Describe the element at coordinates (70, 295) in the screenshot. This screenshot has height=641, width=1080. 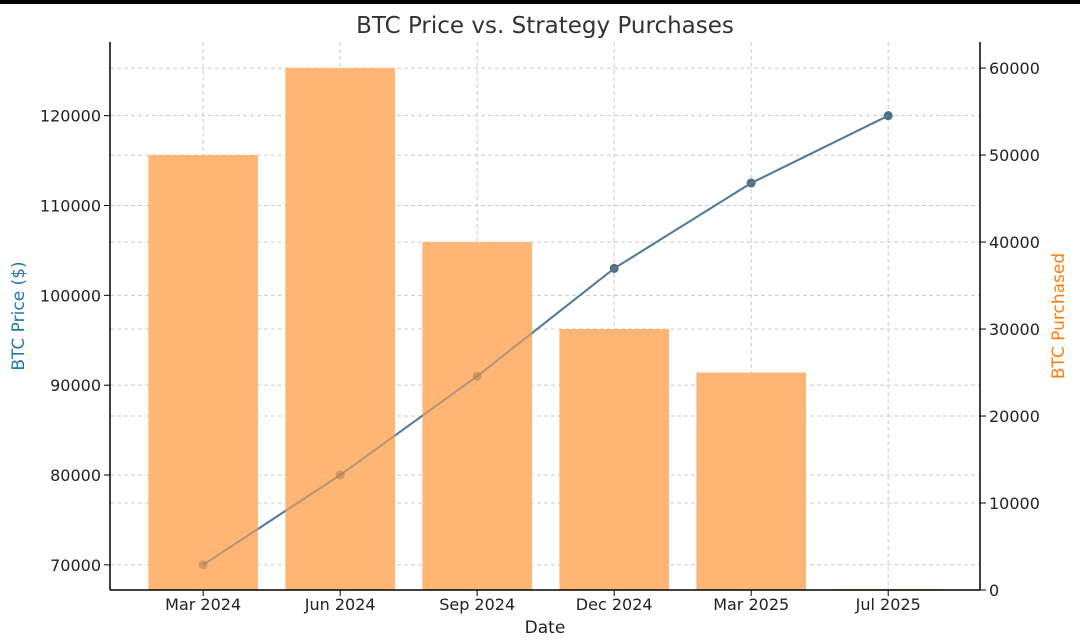
I see `left-tick-label: 100000` at that location.